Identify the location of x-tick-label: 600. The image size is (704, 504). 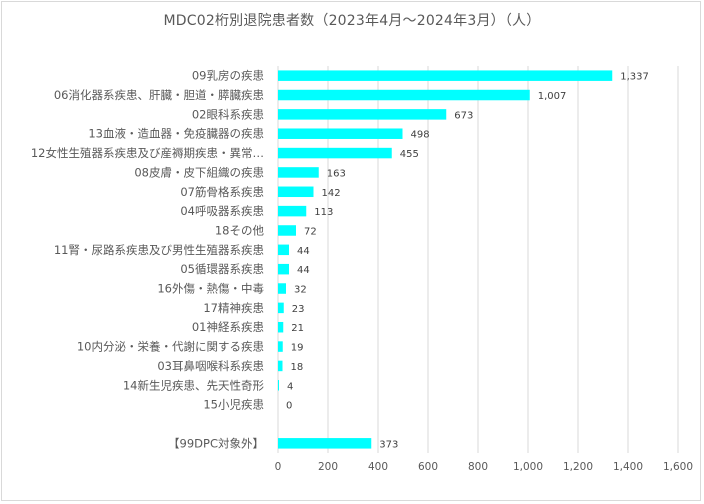
(428, 467).